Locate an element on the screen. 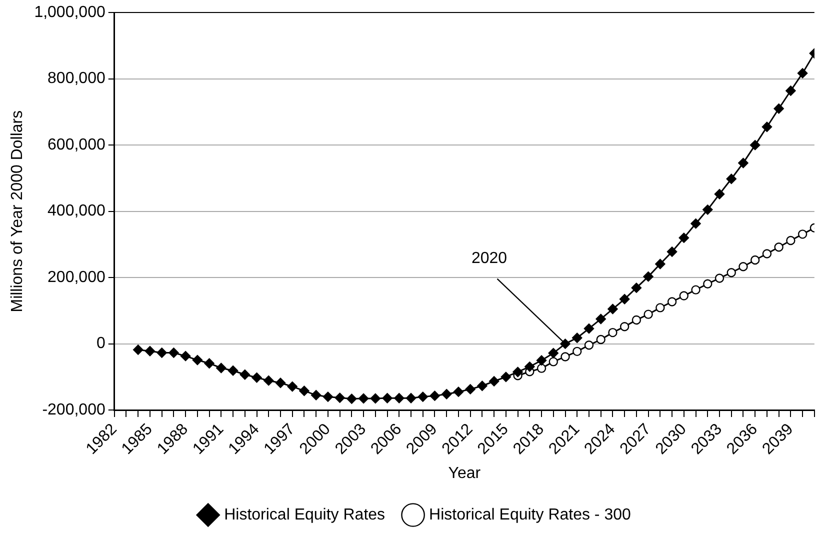  y-tick-label: 400,000 is located at coordinates (77, 211).